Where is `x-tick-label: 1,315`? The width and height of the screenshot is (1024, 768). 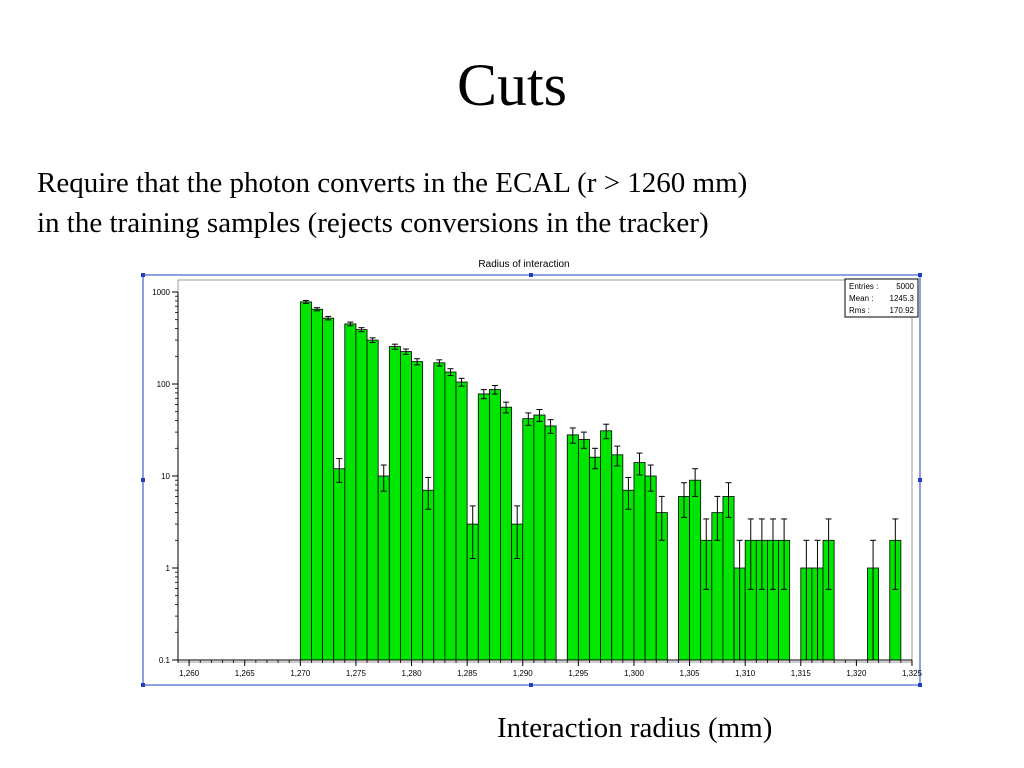 x-tick-label: 1,315 is located at coordinates (801, 673).